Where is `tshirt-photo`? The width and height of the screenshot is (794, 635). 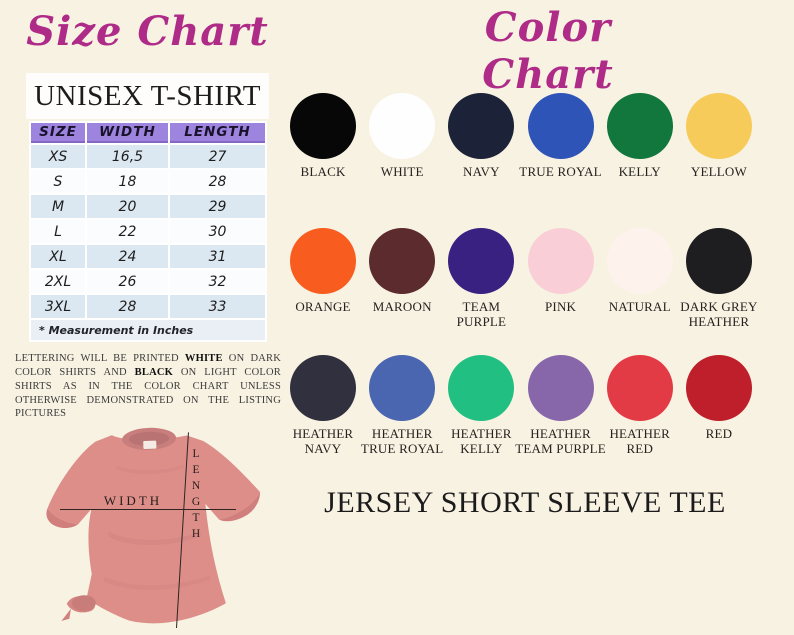 tshirt-photo is located at coordinates (153, 525).